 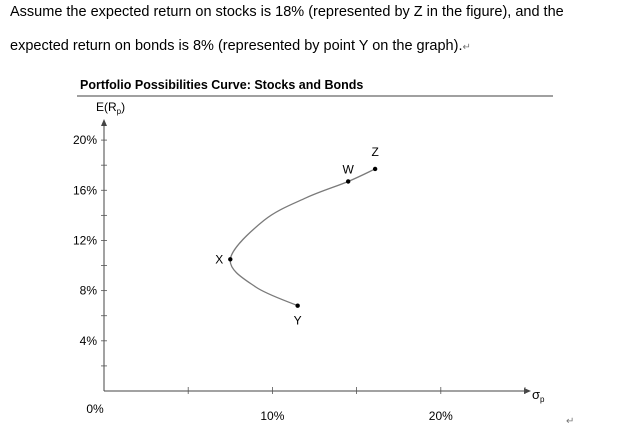 I want to click on y-axis-label: E(Rp), so click(x=110, y=108).